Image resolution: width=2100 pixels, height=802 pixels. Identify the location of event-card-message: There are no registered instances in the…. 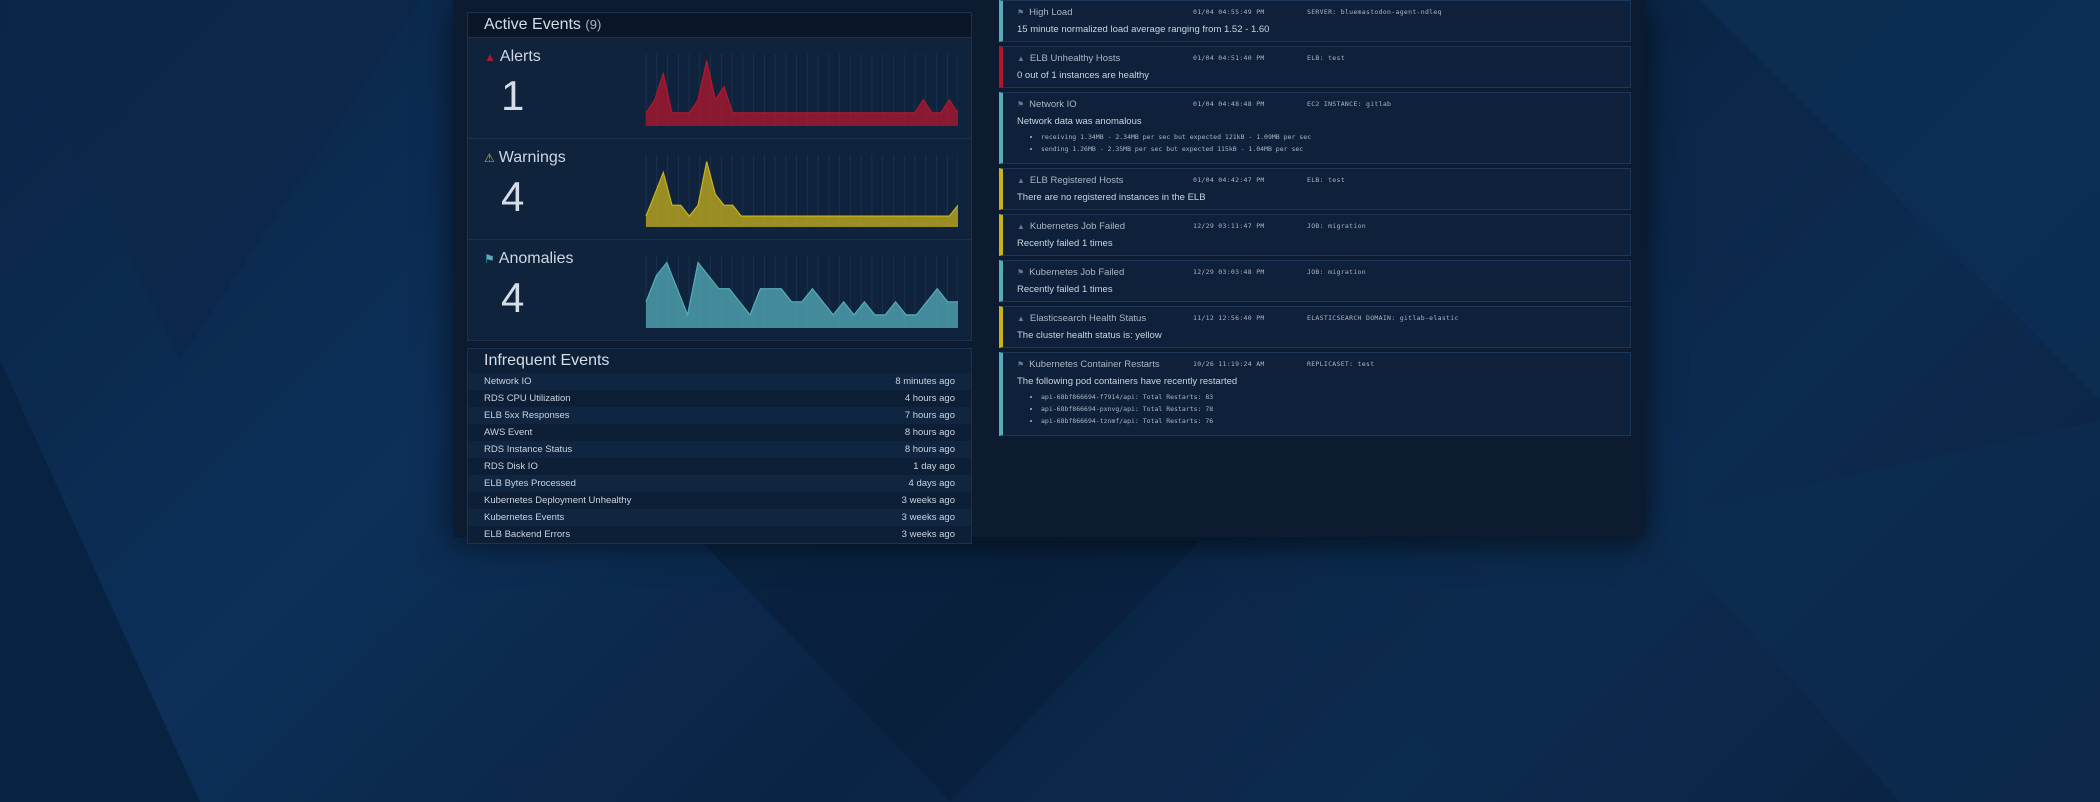
(1111, 197).